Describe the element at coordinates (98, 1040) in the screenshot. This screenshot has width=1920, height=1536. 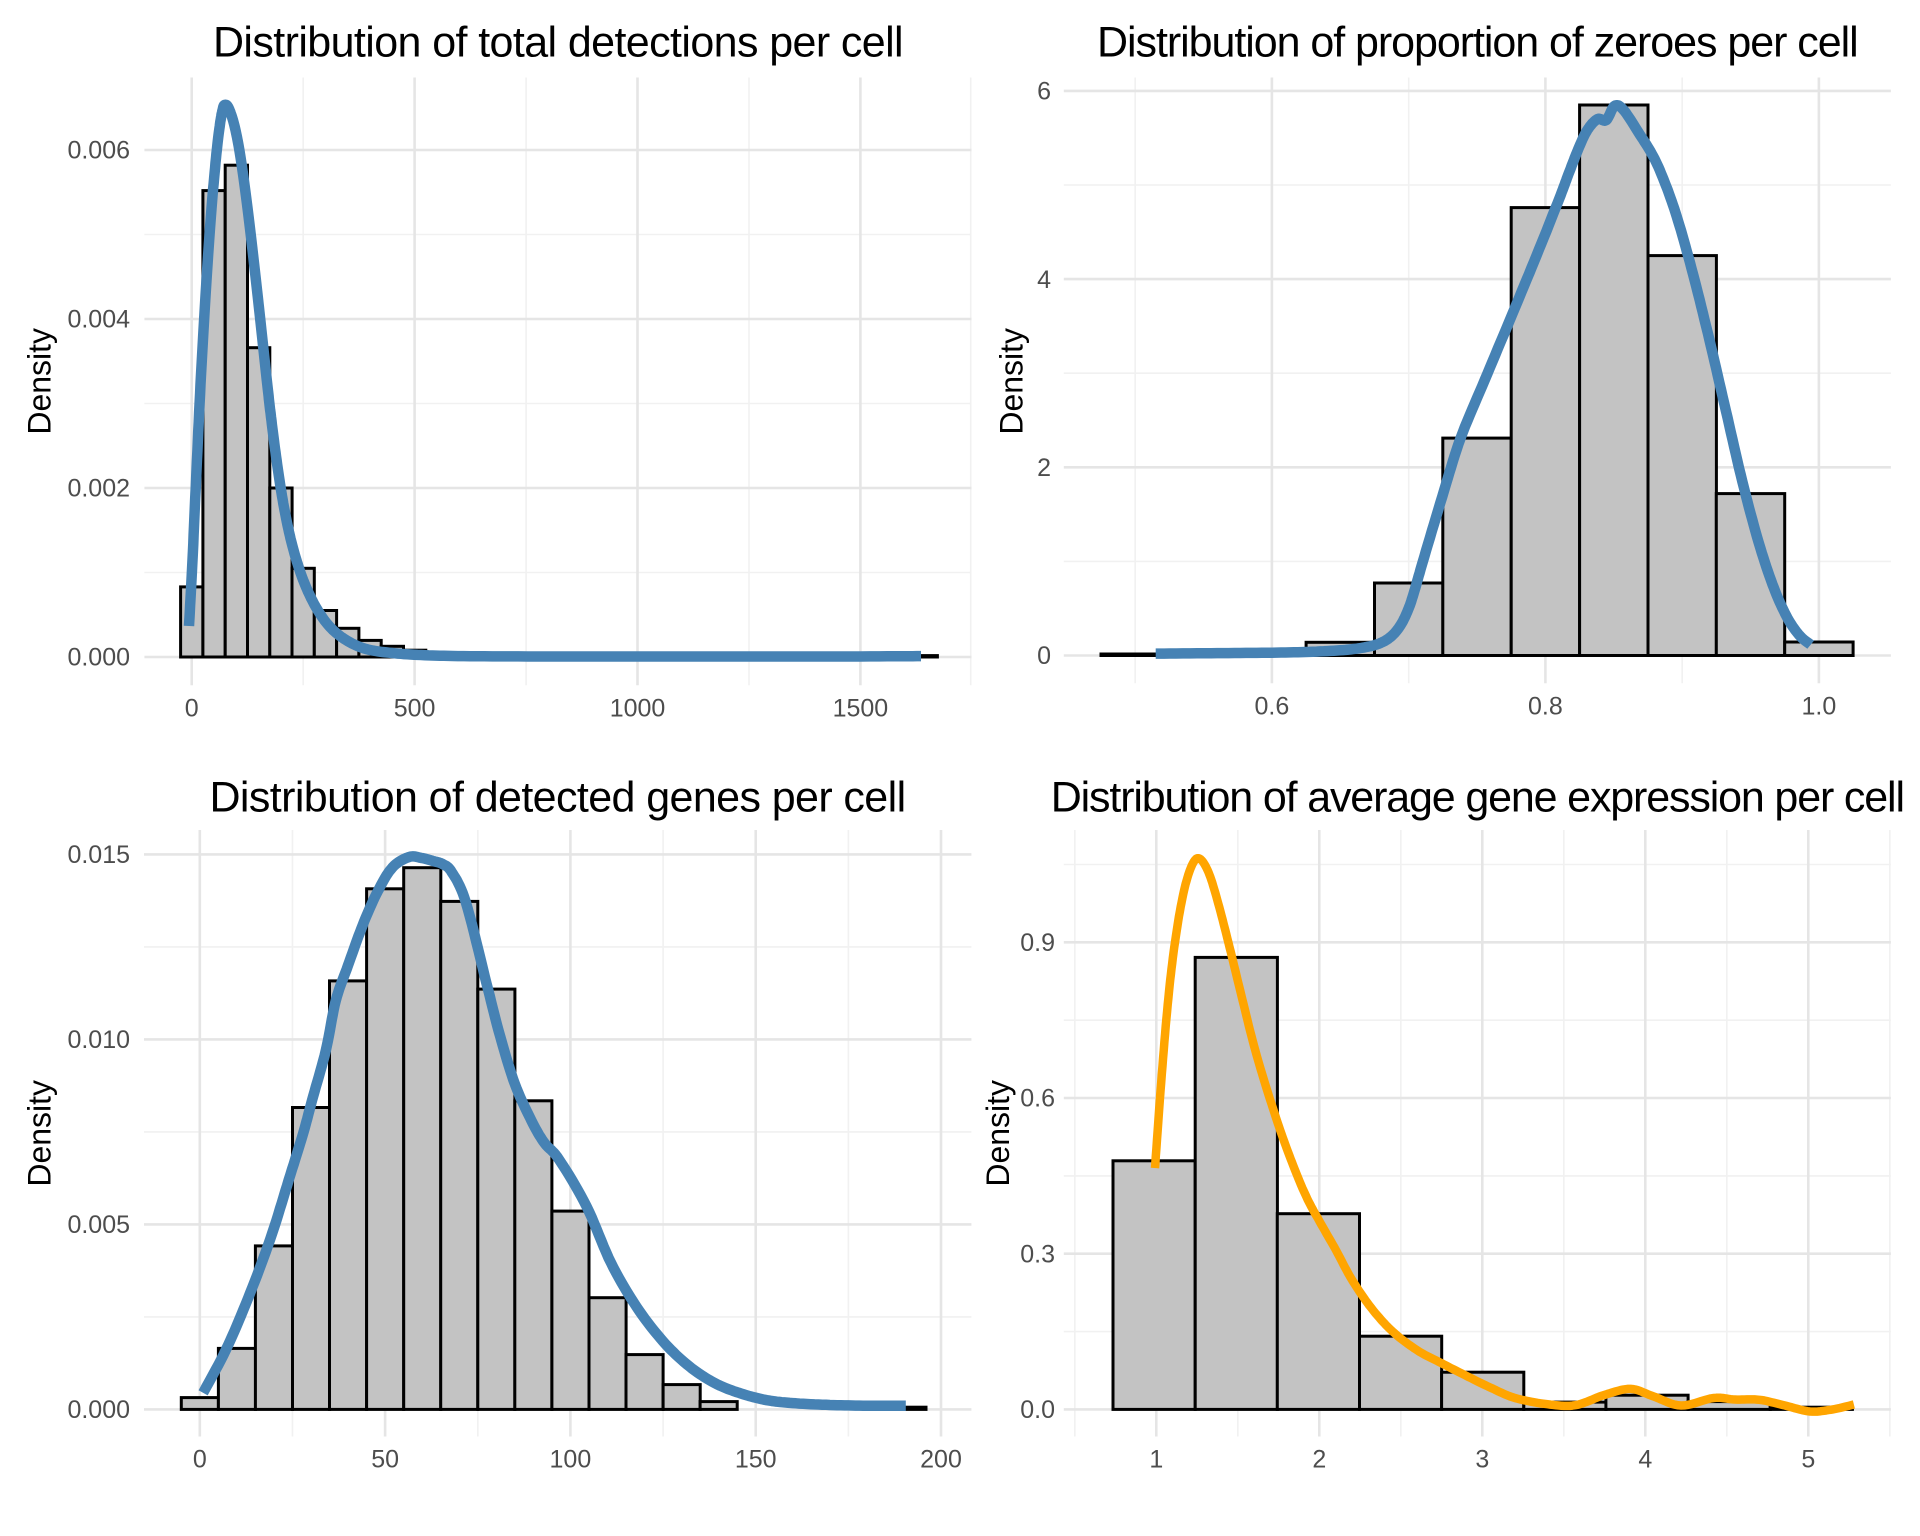
I see `svg-text: 0.010` at that location.